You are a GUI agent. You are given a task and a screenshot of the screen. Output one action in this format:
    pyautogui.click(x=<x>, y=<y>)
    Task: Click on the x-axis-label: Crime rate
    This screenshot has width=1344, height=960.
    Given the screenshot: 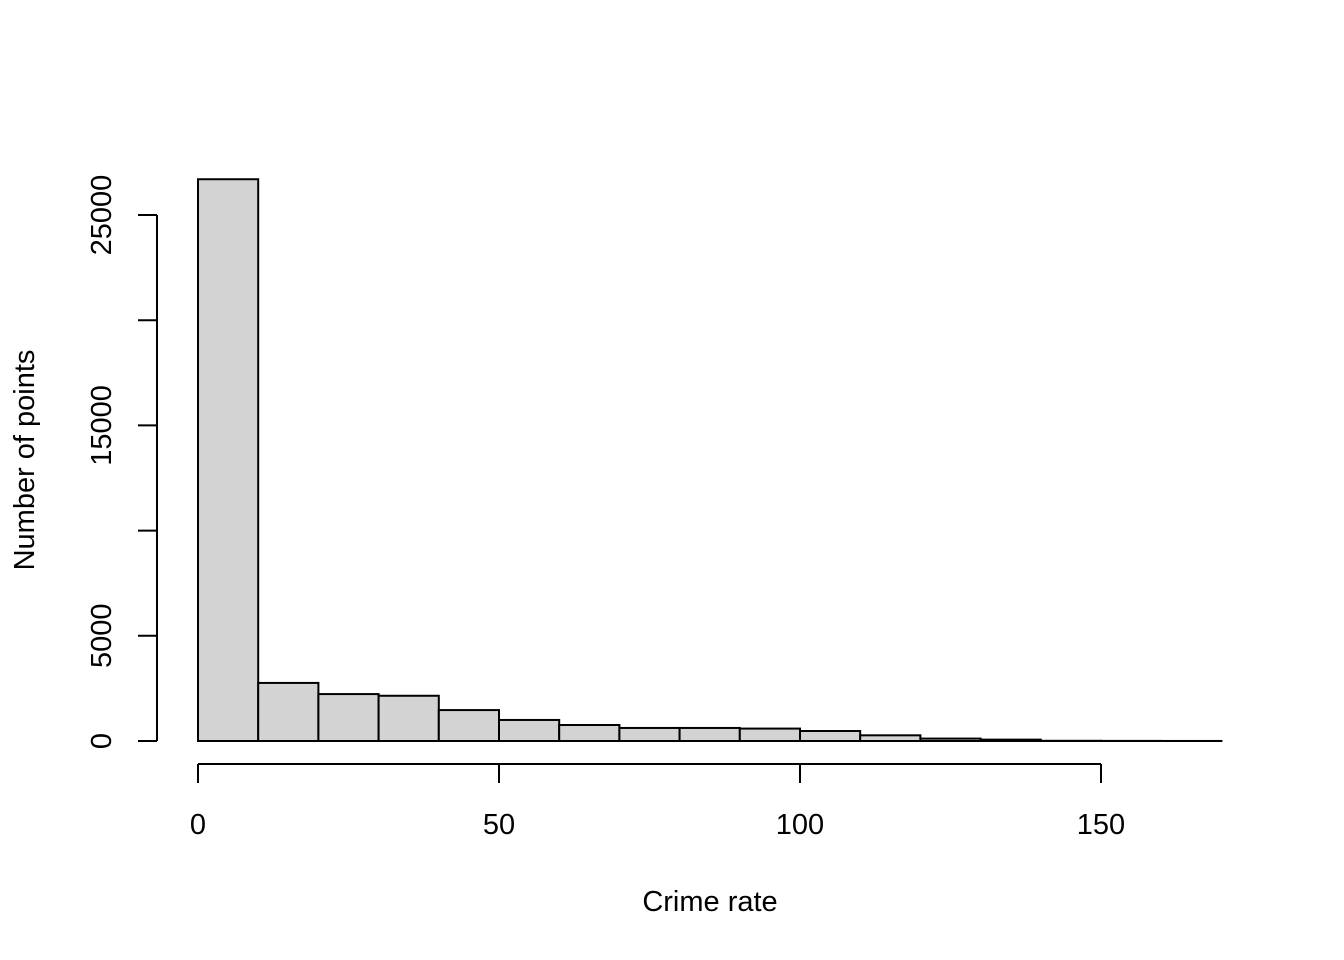 What is the action you would take?
    pyautogui.click(x=709, y=902)
    